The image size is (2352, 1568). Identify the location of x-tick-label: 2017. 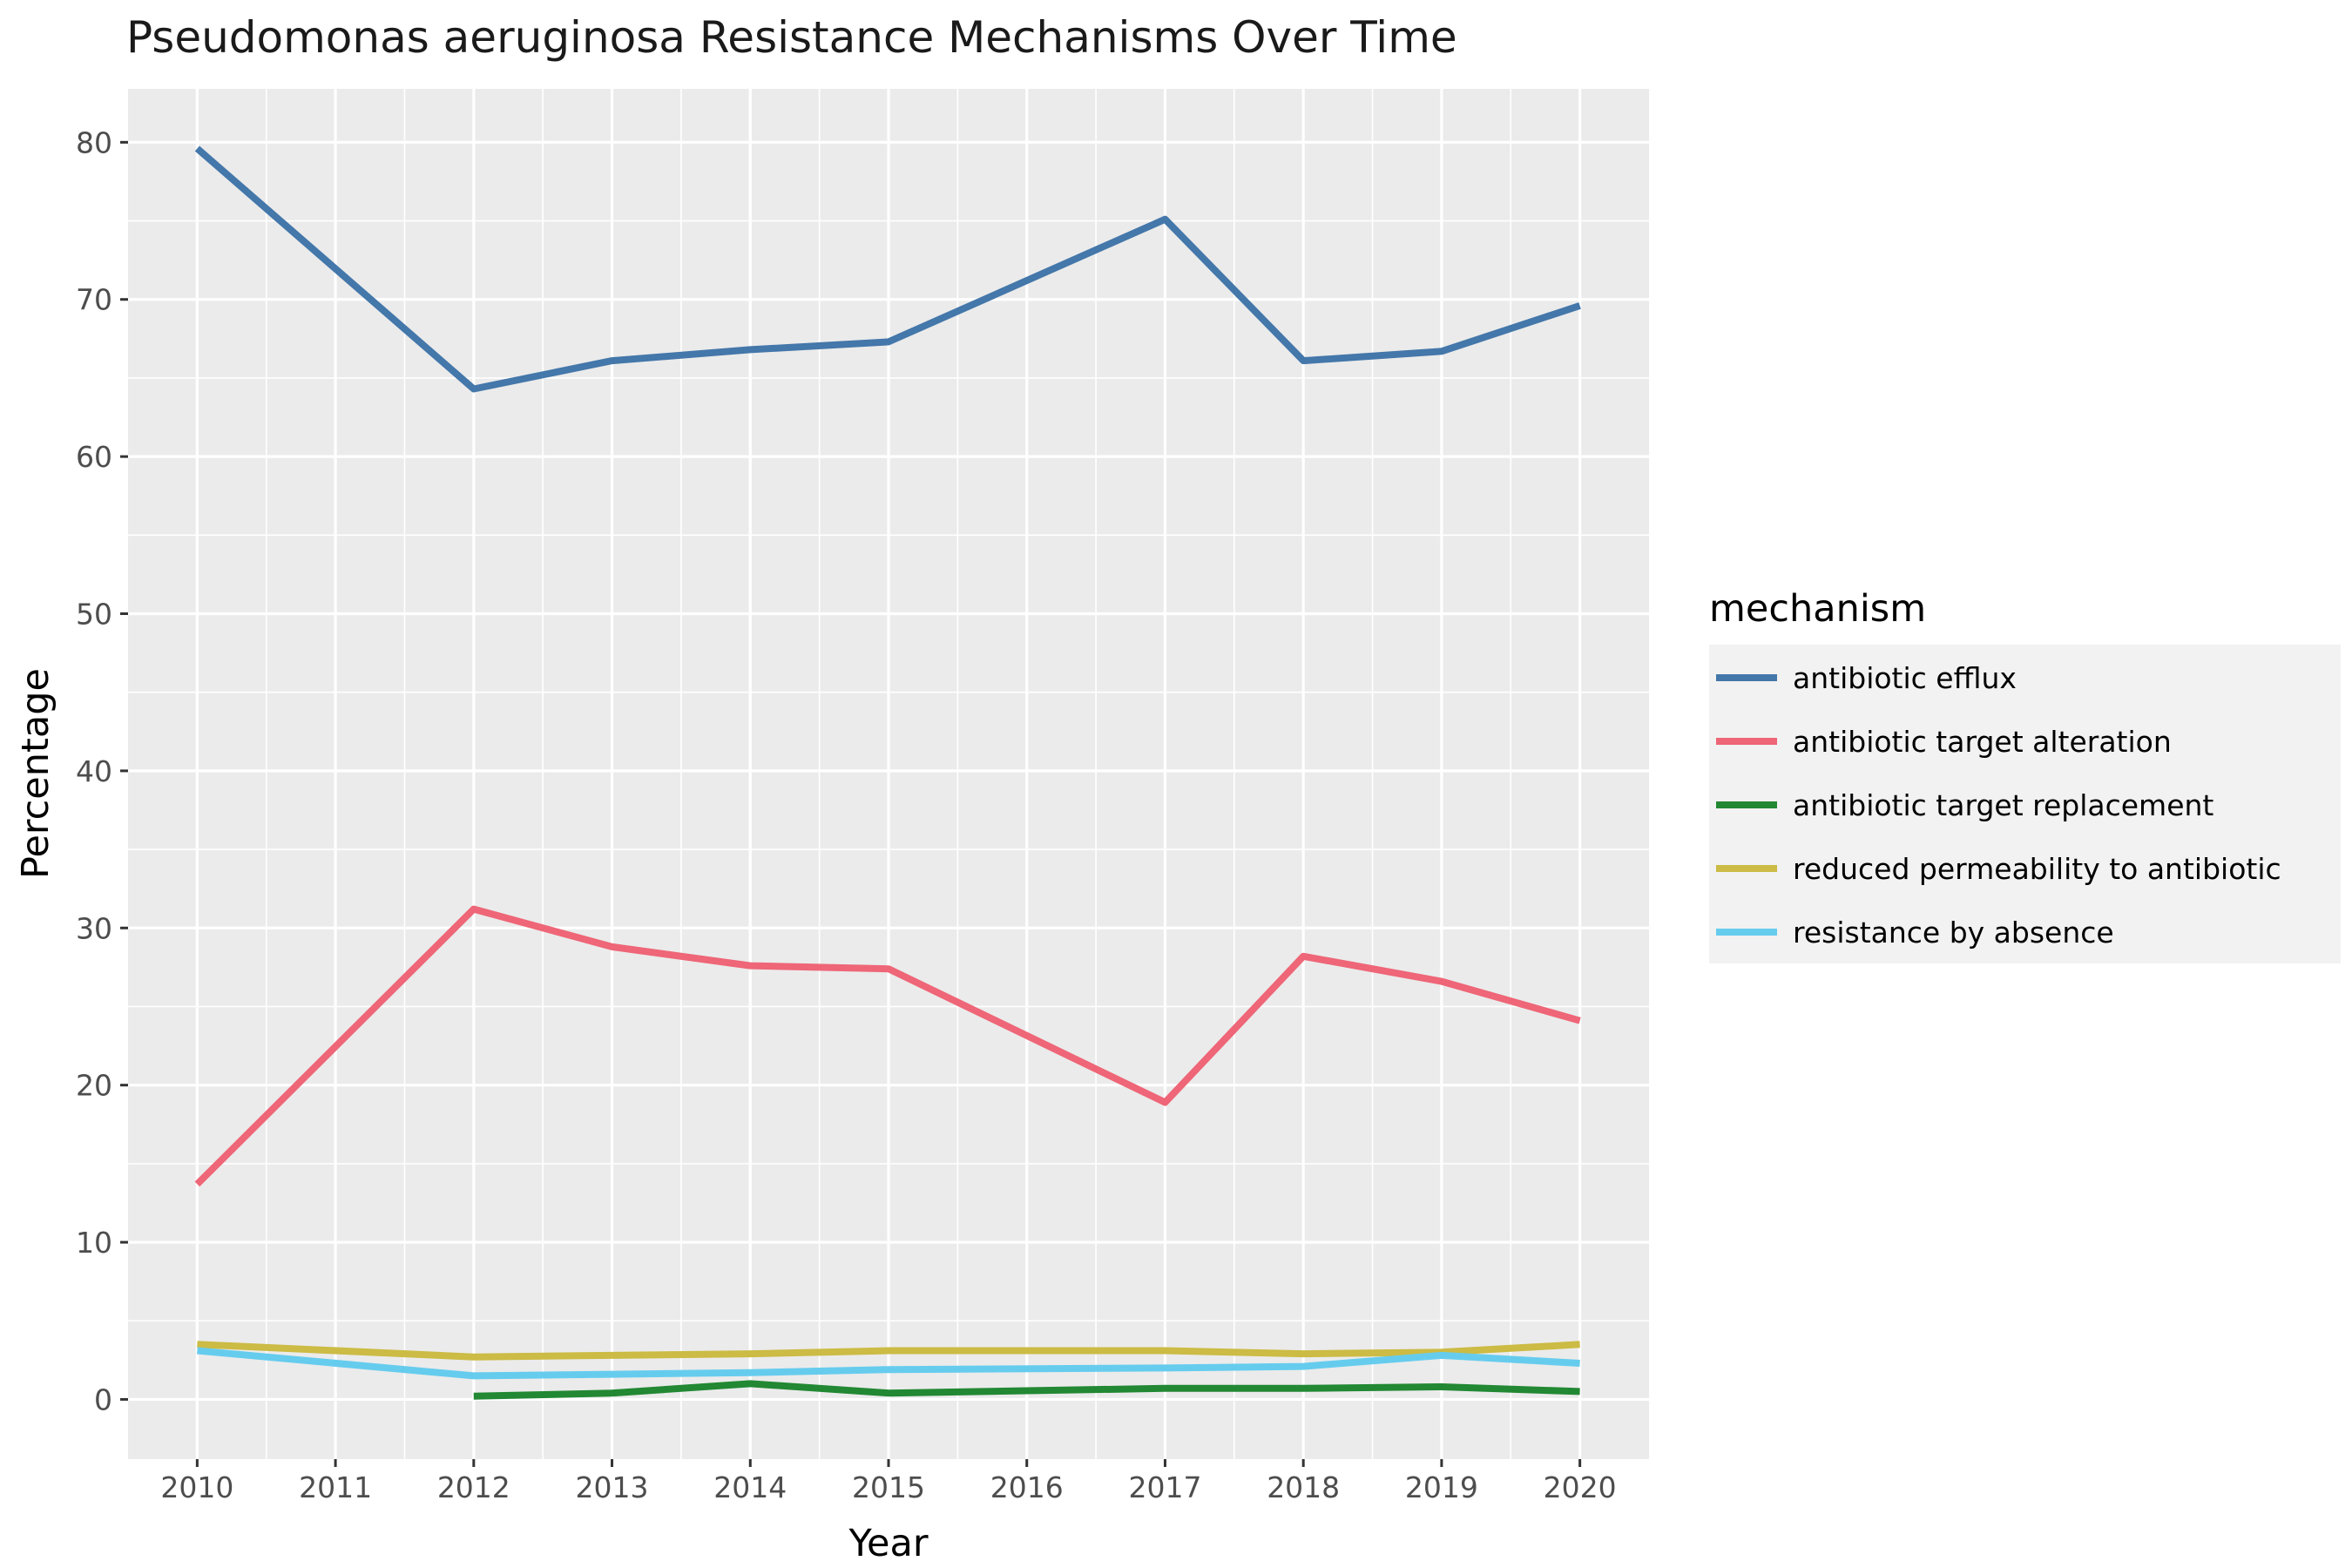
(1164, 1487).